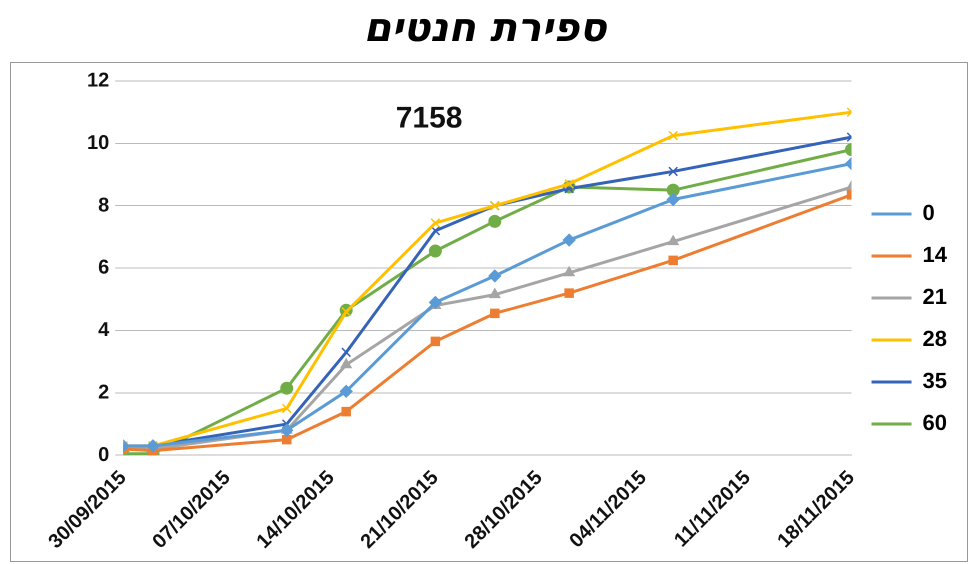  What do you see at coordinates (104, 455) in the screenshot?
I see `y-tick-label: 0` at bounding box center [104, 455].